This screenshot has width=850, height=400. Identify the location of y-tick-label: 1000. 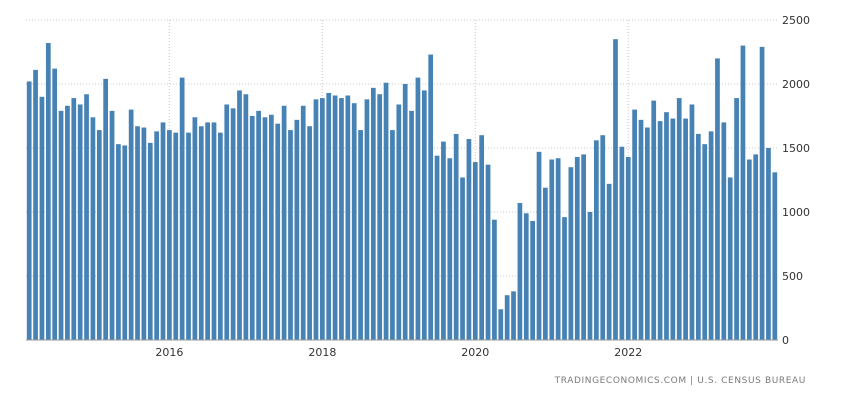
(796, 212).